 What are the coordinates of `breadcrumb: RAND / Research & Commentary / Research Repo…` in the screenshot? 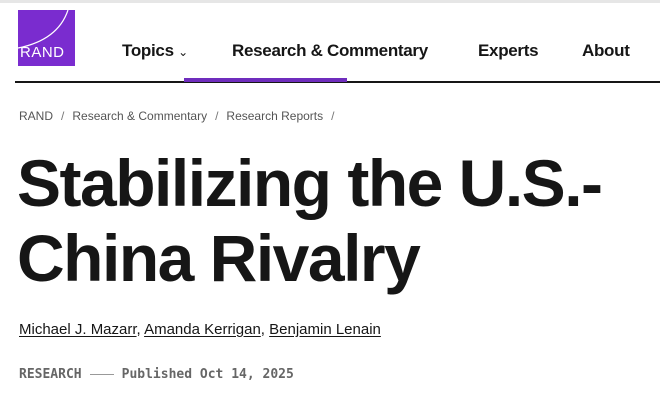 It's located at (177, 116).